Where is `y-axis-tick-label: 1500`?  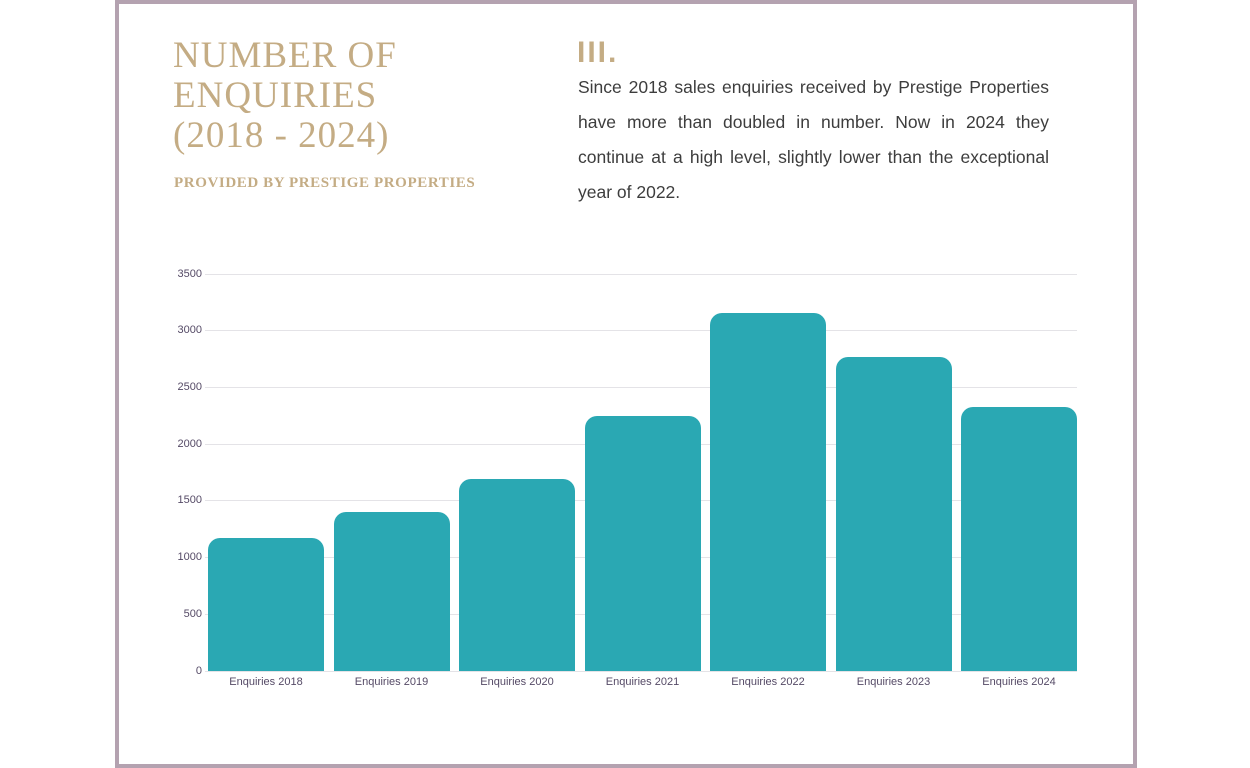 y-axis-tick-label: 1500 is located at coordinates (189, 500).